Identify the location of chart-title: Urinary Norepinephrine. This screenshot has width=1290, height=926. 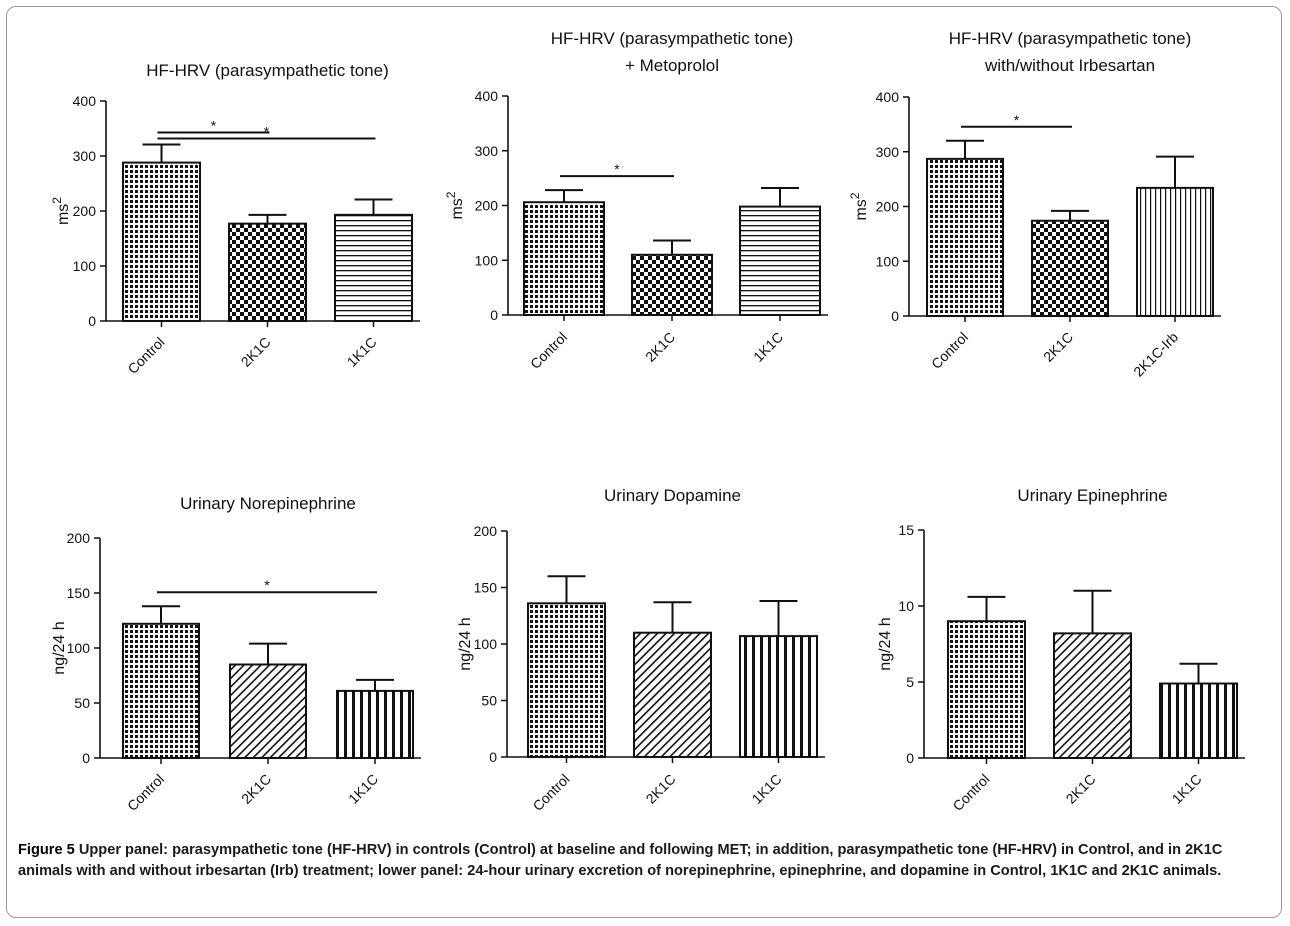
(268, 503).